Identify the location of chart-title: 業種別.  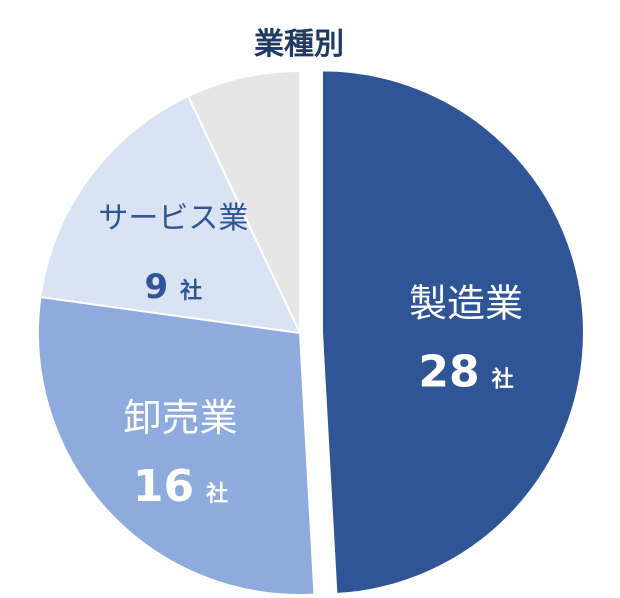
(299, 44).